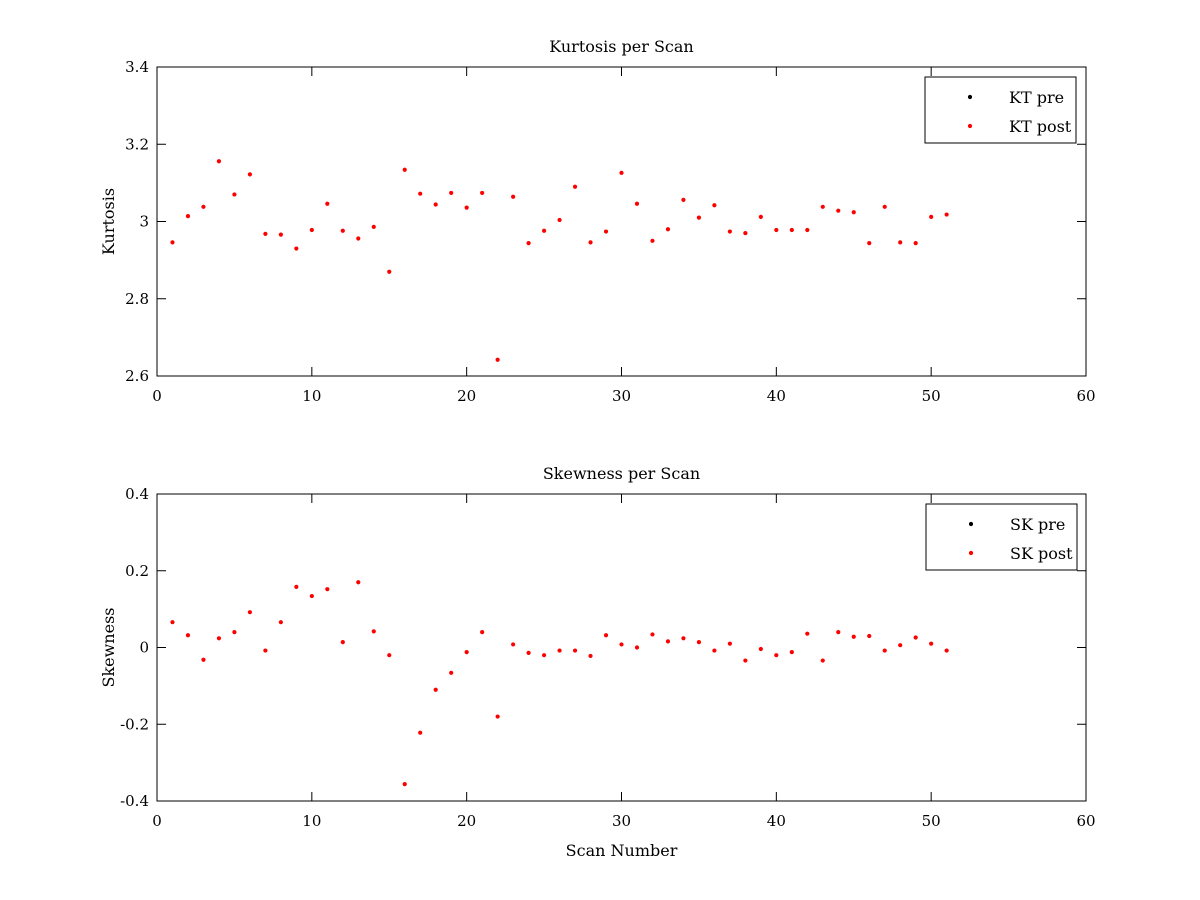  What do you see at coordinates (1001, 537) in the screenshot?
I see `legend-box` at bounding box center [1001, 537].